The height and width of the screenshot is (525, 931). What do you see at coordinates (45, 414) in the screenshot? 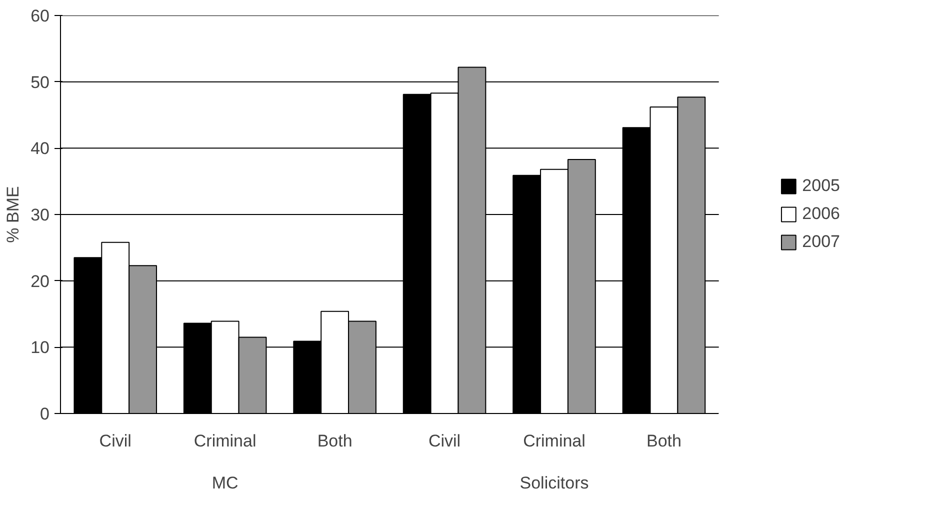
I see `y-tick-label: 0` at bounding box center [45, 414].